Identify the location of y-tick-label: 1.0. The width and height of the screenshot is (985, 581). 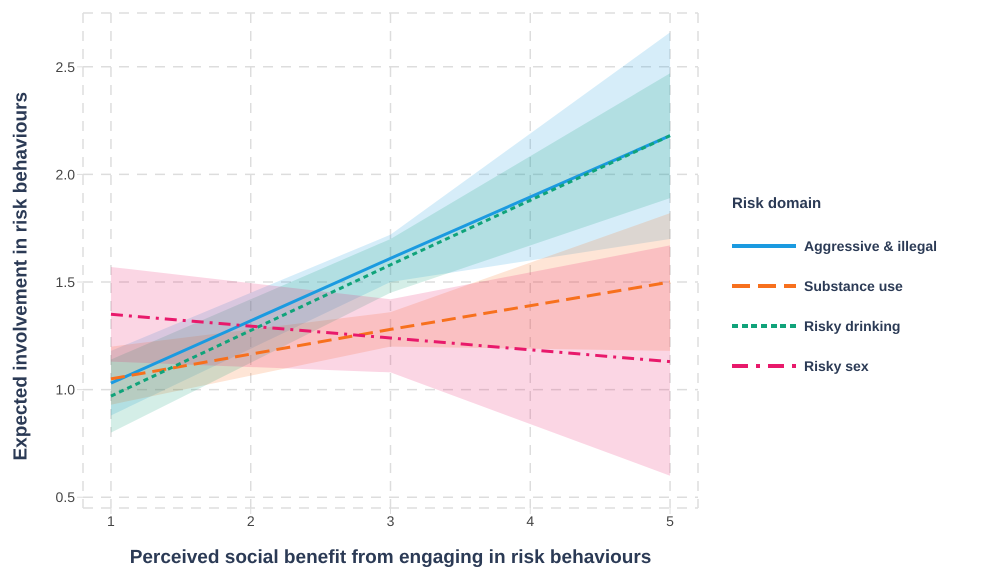
(66, 390).